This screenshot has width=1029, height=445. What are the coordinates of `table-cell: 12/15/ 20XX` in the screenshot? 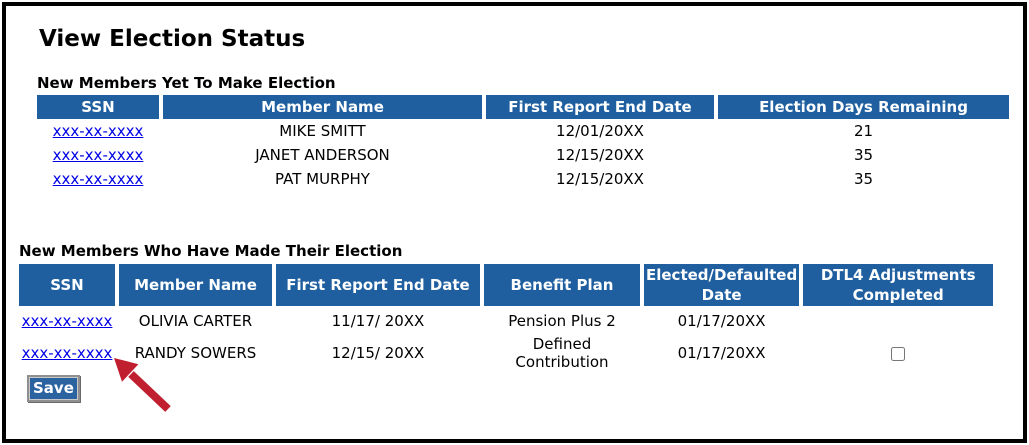 It's located at (378, 353).